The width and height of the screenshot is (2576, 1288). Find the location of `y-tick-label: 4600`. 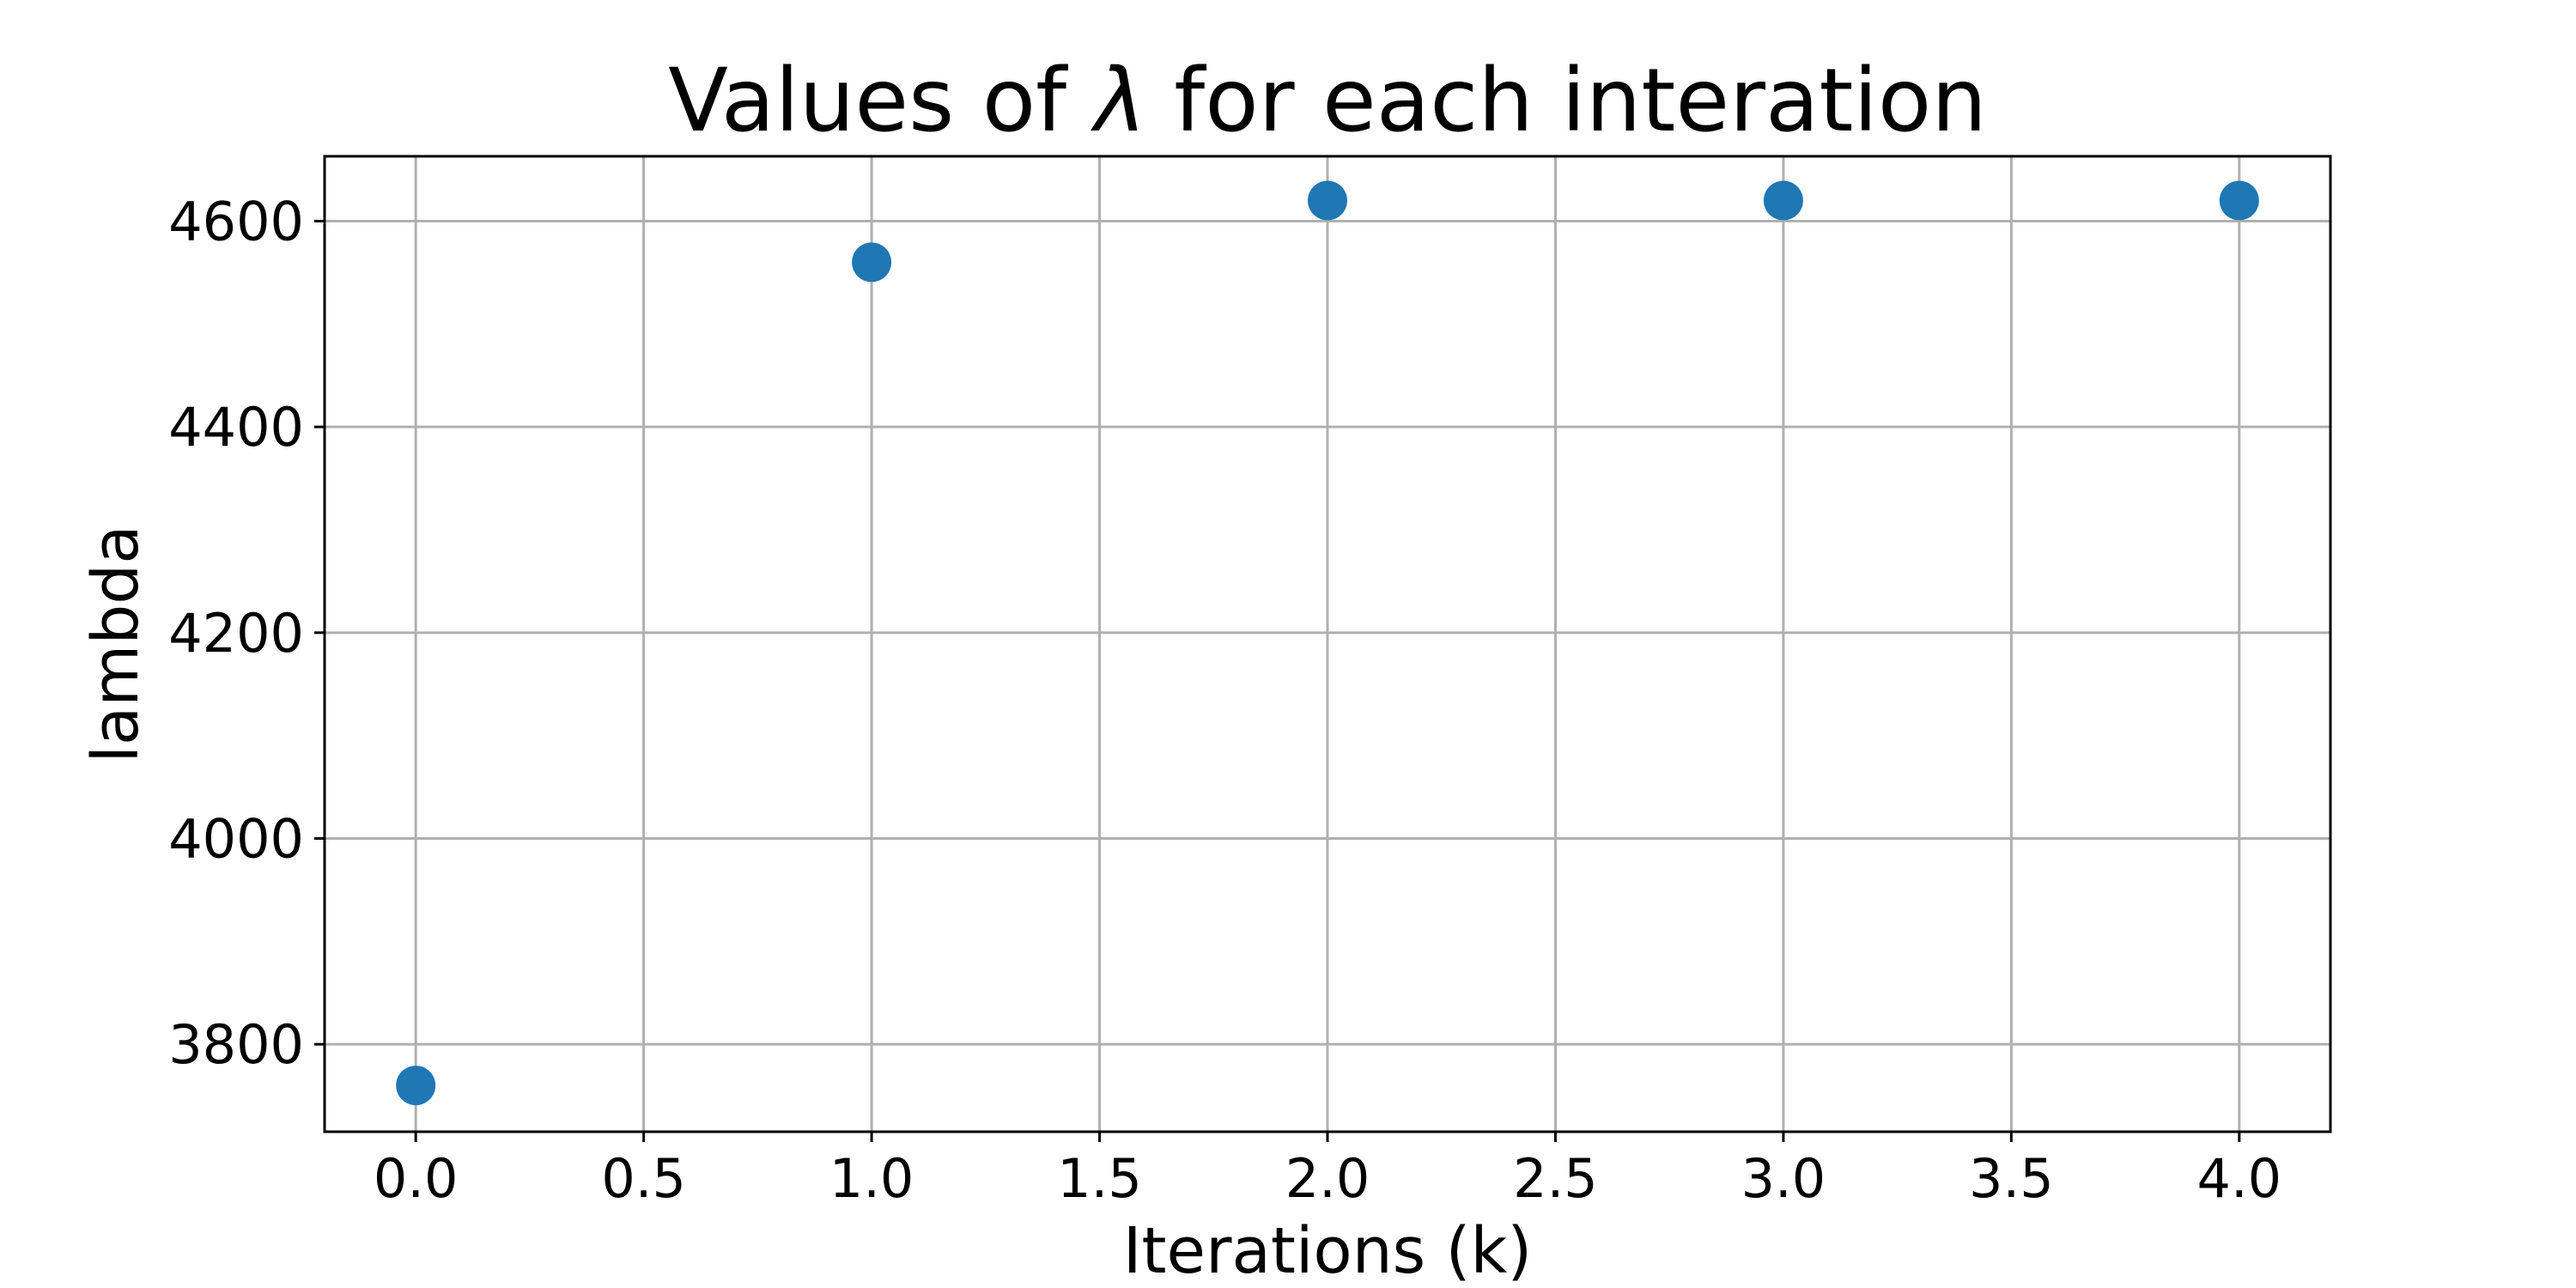

y-tick-label: 4600 is located at coordinates (236, 221).